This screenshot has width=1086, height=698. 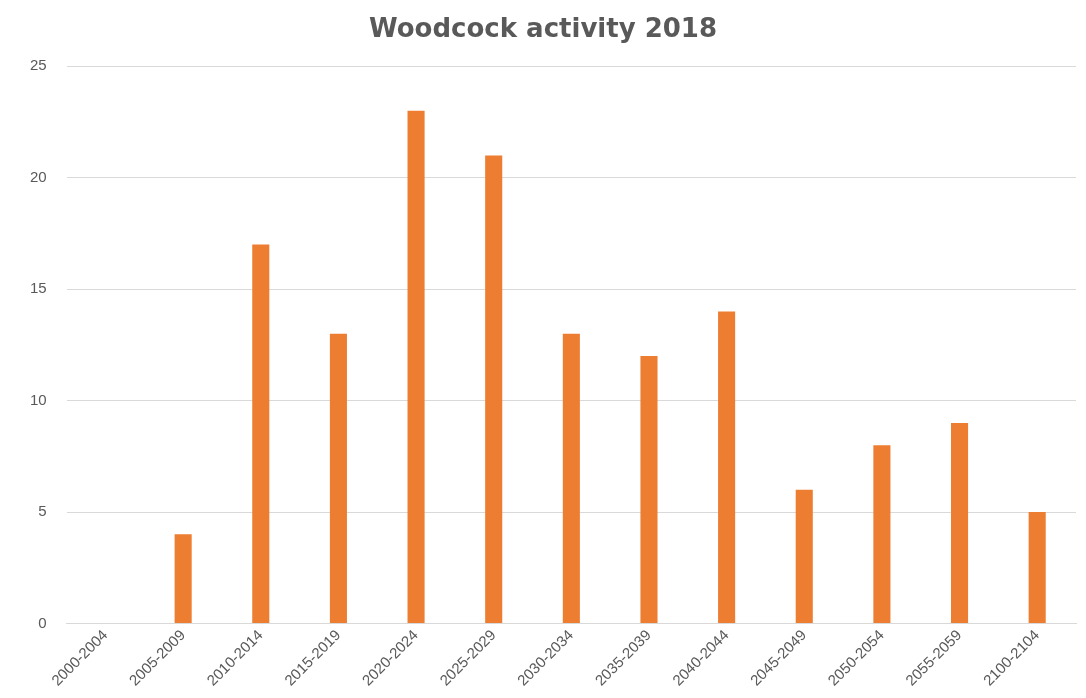 I want to click on y-tick-label: 20, so click(x=38, y=176).